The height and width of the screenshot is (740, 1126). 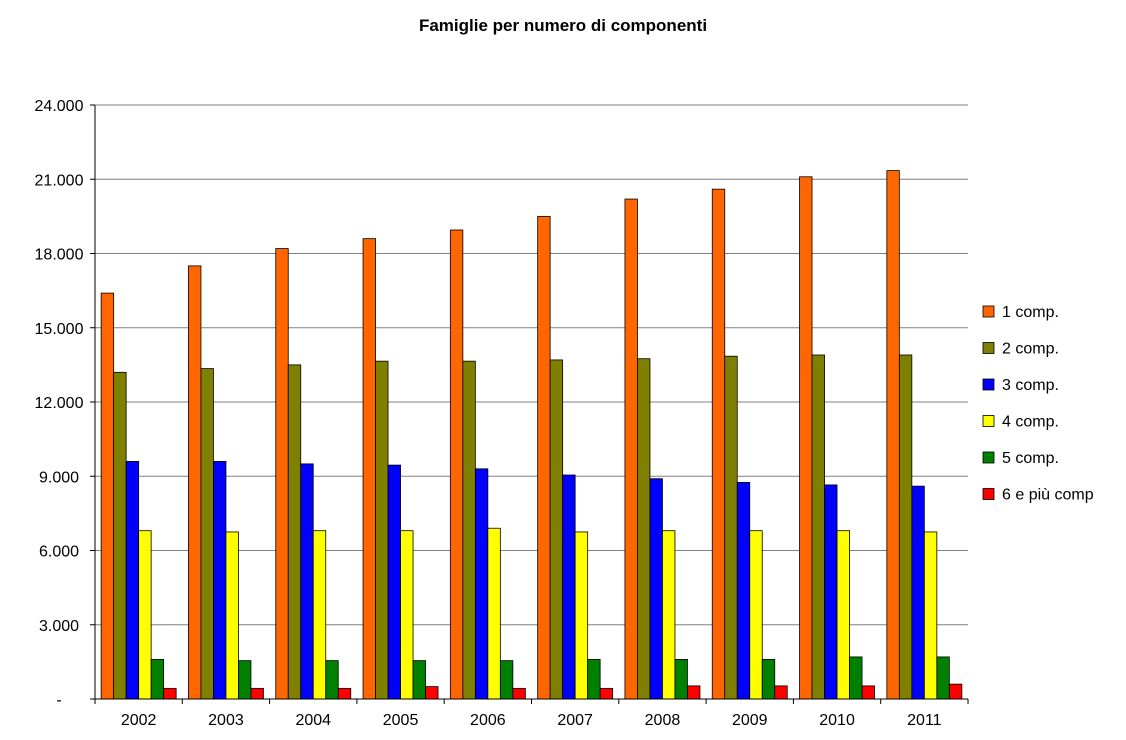 I want to click on x-tick-label: 2011, so click(x=924, y=720).